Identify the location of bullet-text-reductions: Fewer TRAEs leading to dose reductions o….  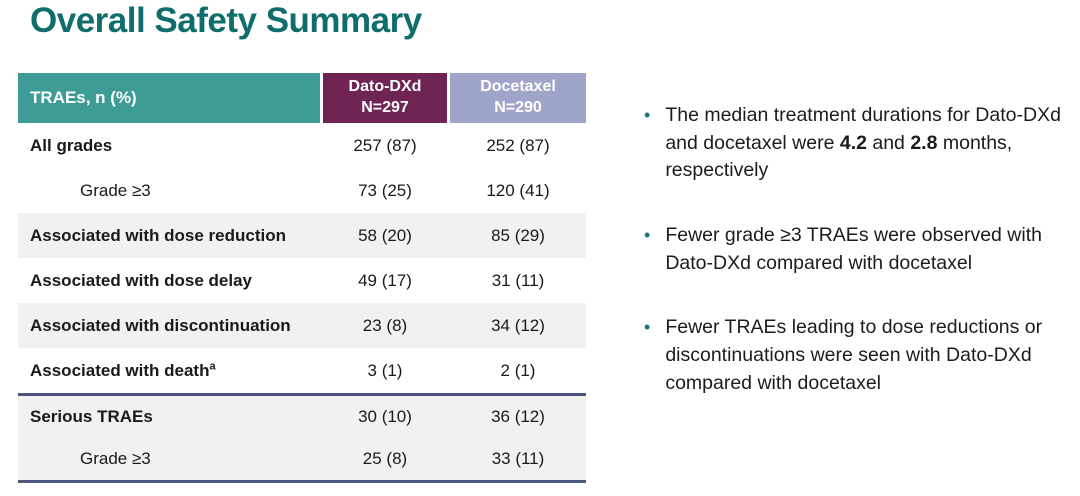
(854, 355).